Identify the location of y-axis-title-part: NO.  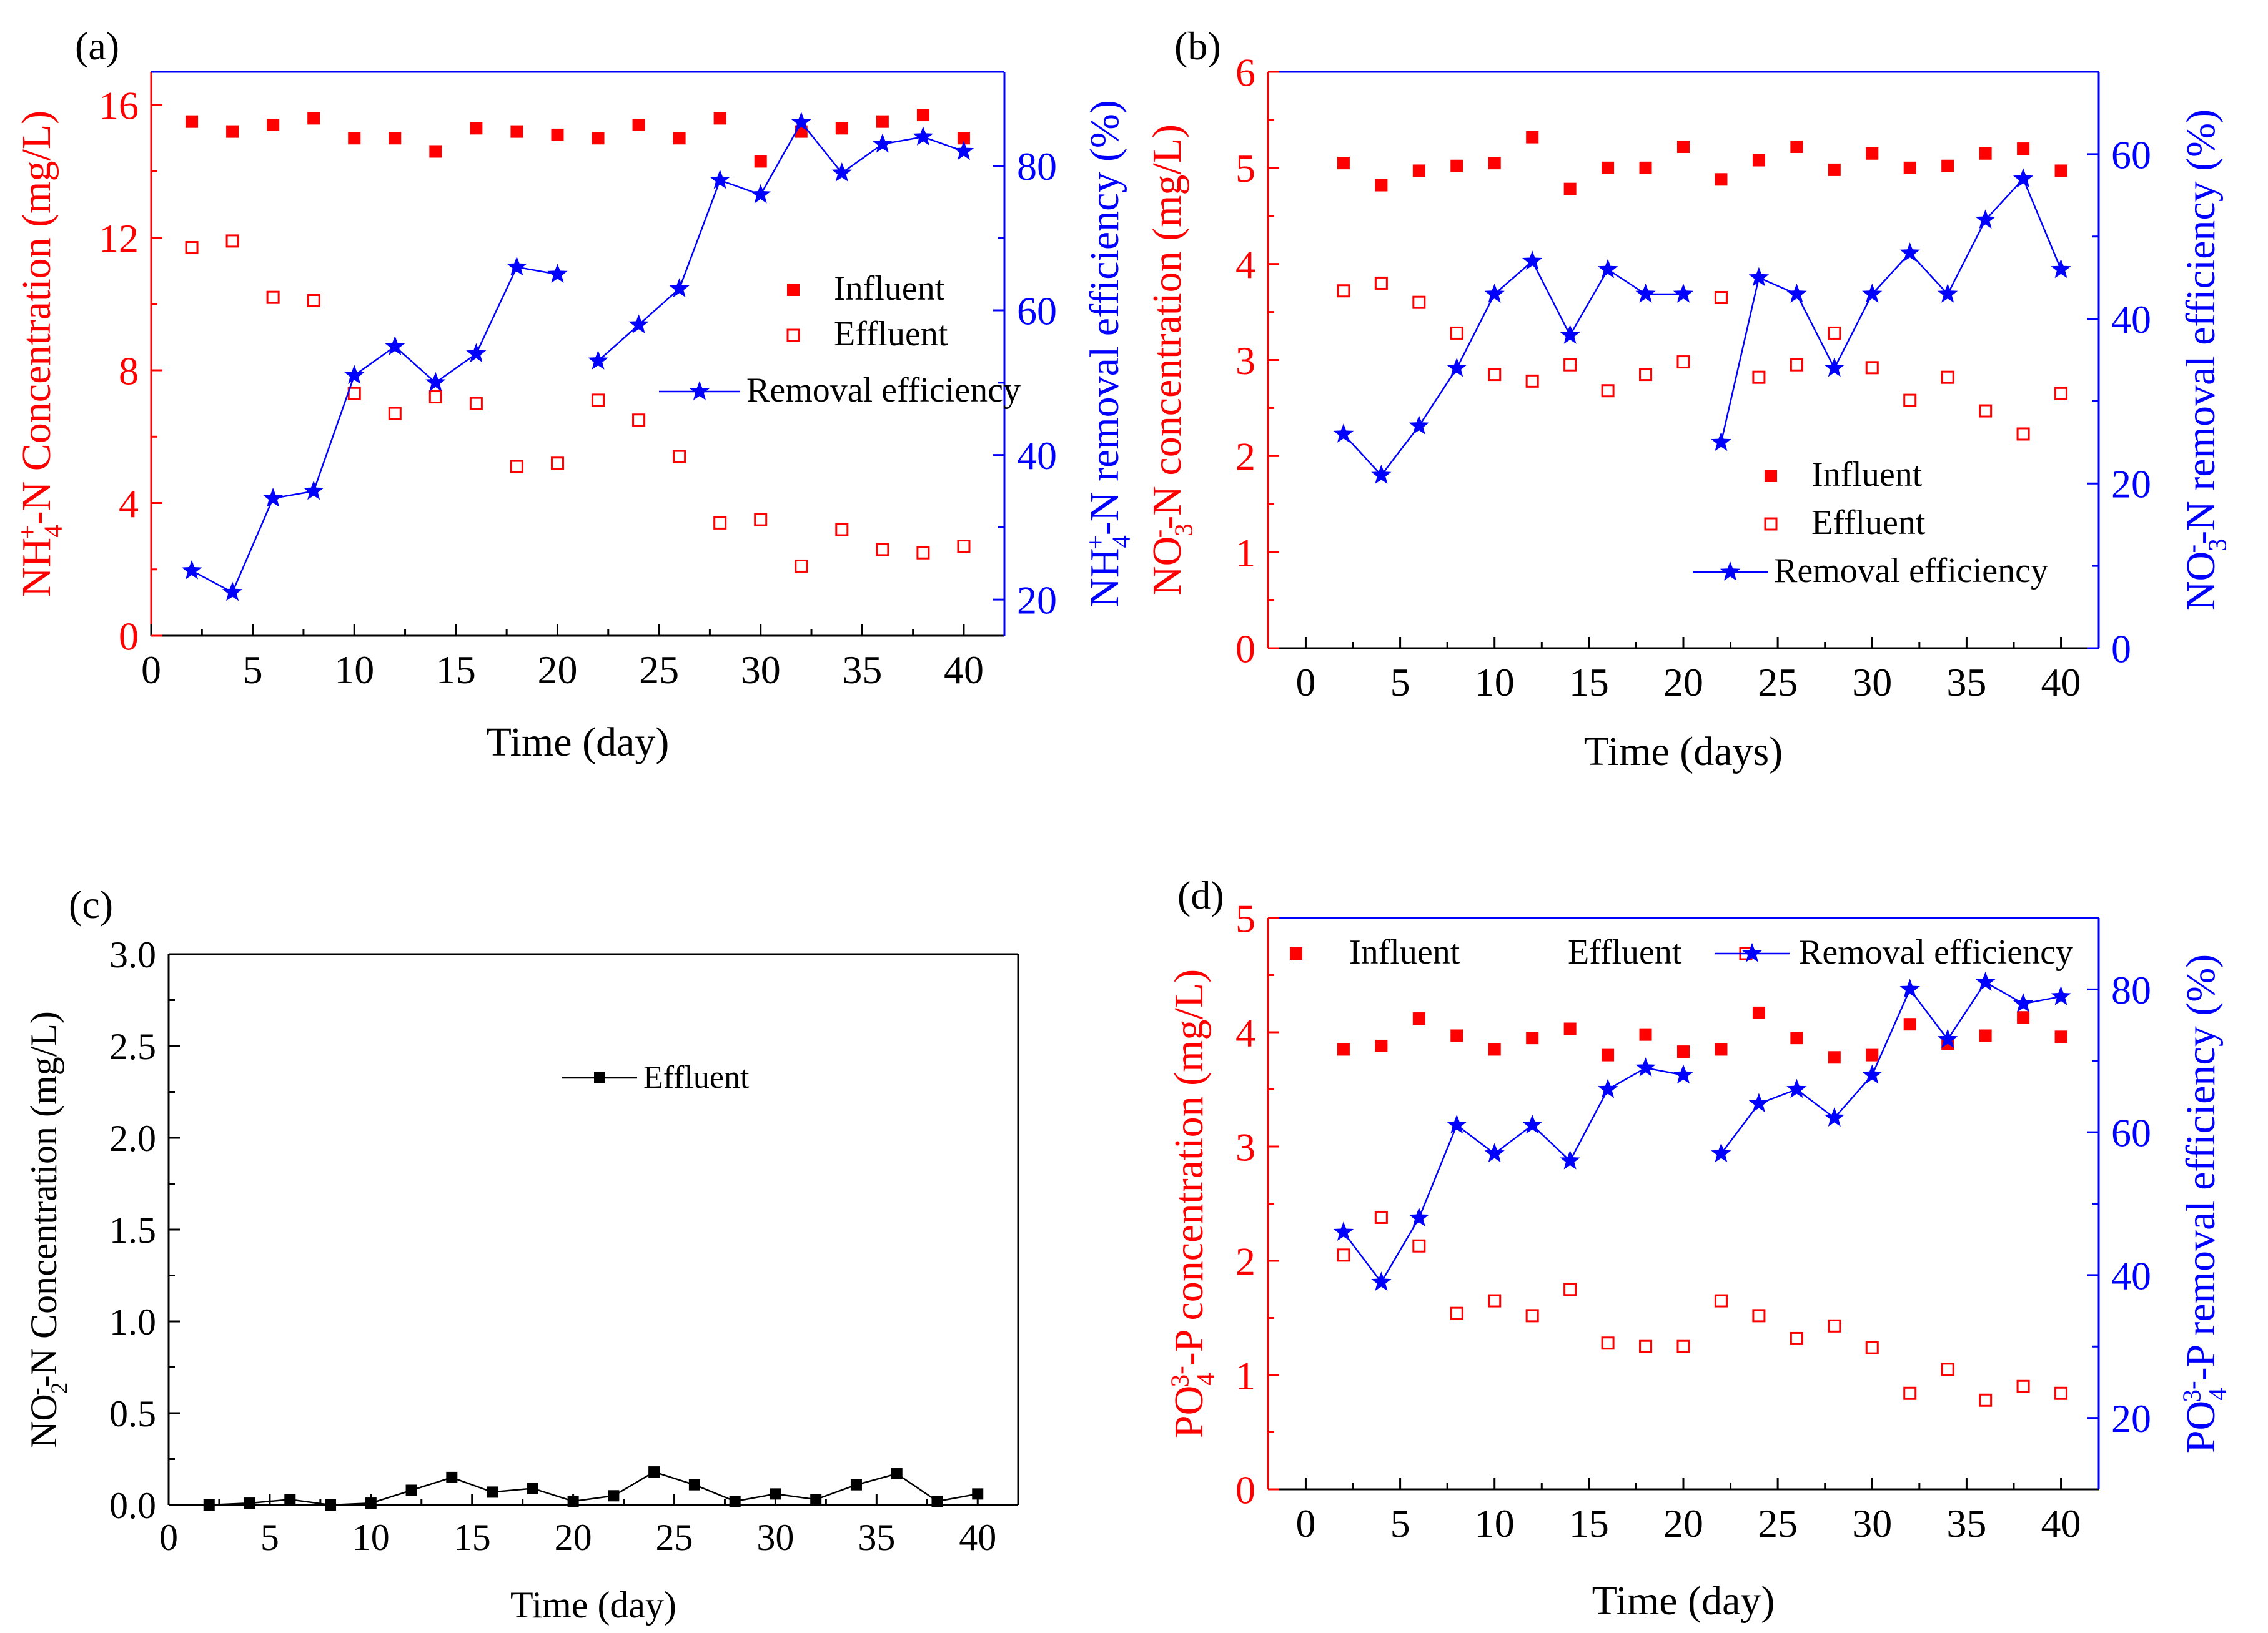
(43, 1421).